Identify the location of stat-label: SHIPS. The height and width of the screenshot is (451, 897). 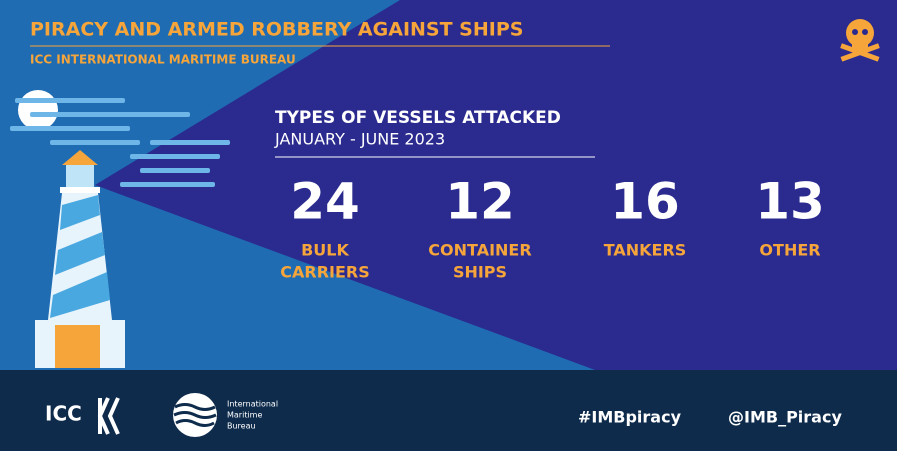
(480, 272).